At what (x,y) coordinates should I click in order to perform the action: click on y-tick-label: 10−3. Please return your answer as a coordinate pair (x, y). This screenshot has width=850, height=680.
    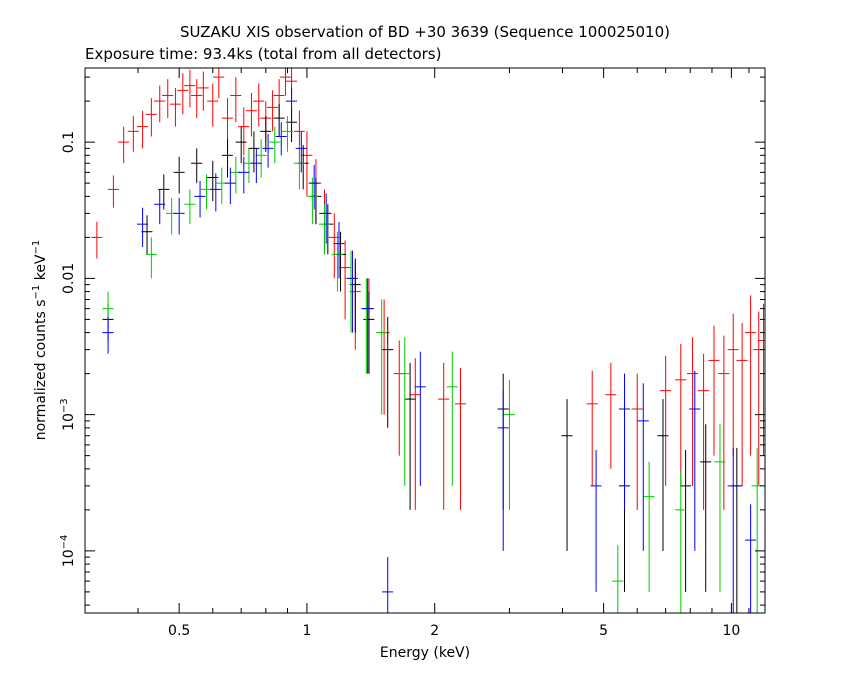
    Looking at the image, I should click on (68, 414).